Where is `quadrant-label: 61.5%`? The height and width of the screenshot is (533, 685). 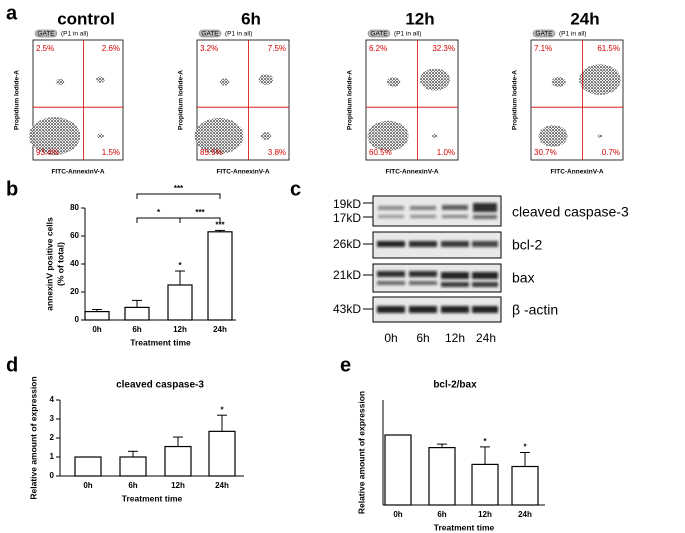 quadrant-label: 61.5% is located at coordinates (608, 48).